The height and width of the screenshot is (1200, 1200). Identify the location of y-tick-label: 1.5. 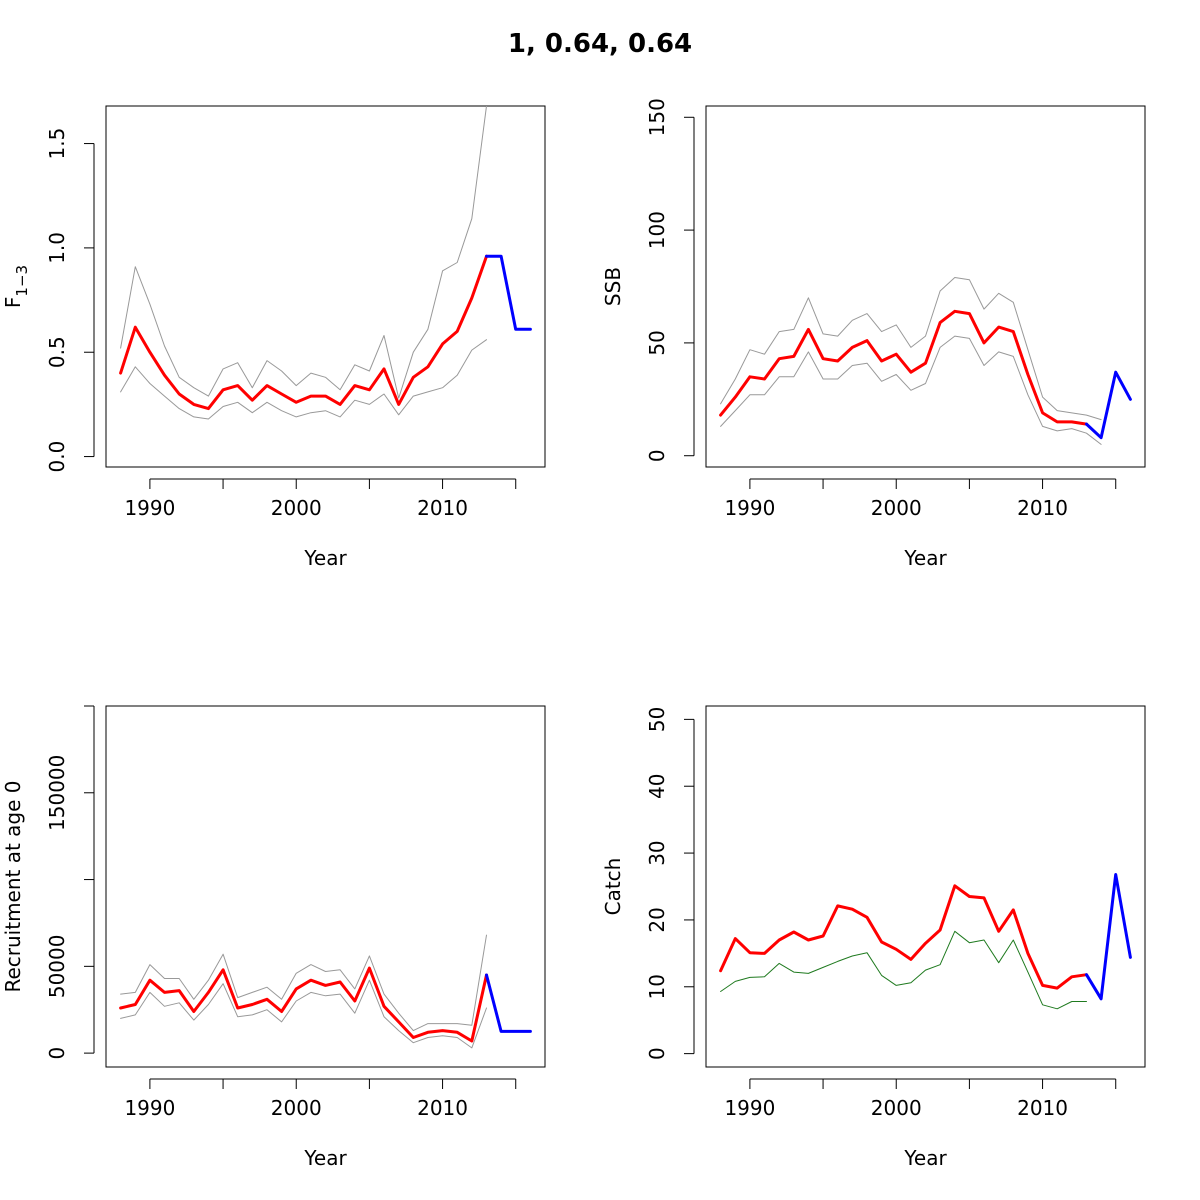
(57, 144).